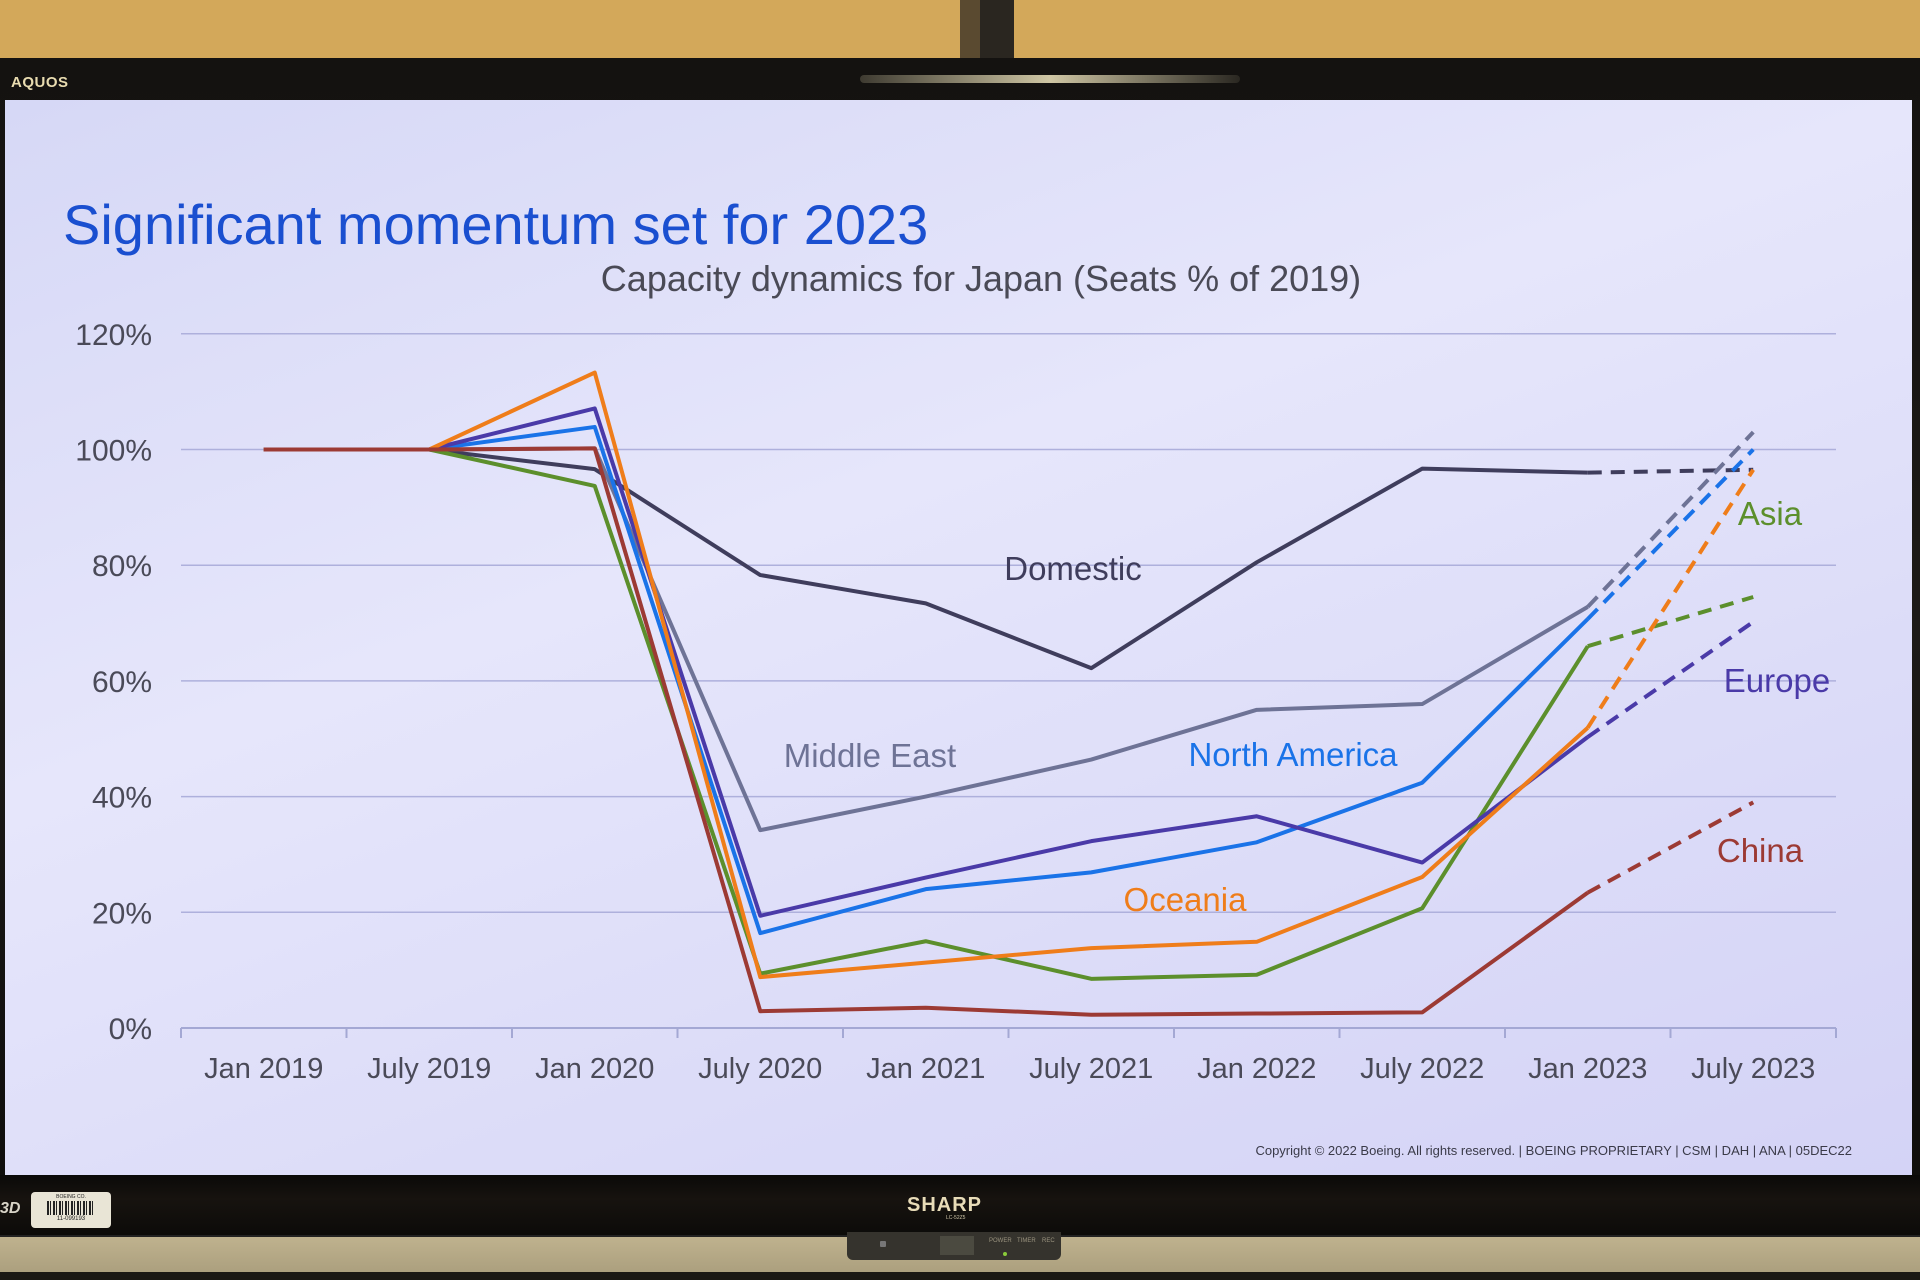 The height and width of the screenshot is (1280, 1920). I want to click on x-tick-label: Jan 2020, so click(594, 1069).